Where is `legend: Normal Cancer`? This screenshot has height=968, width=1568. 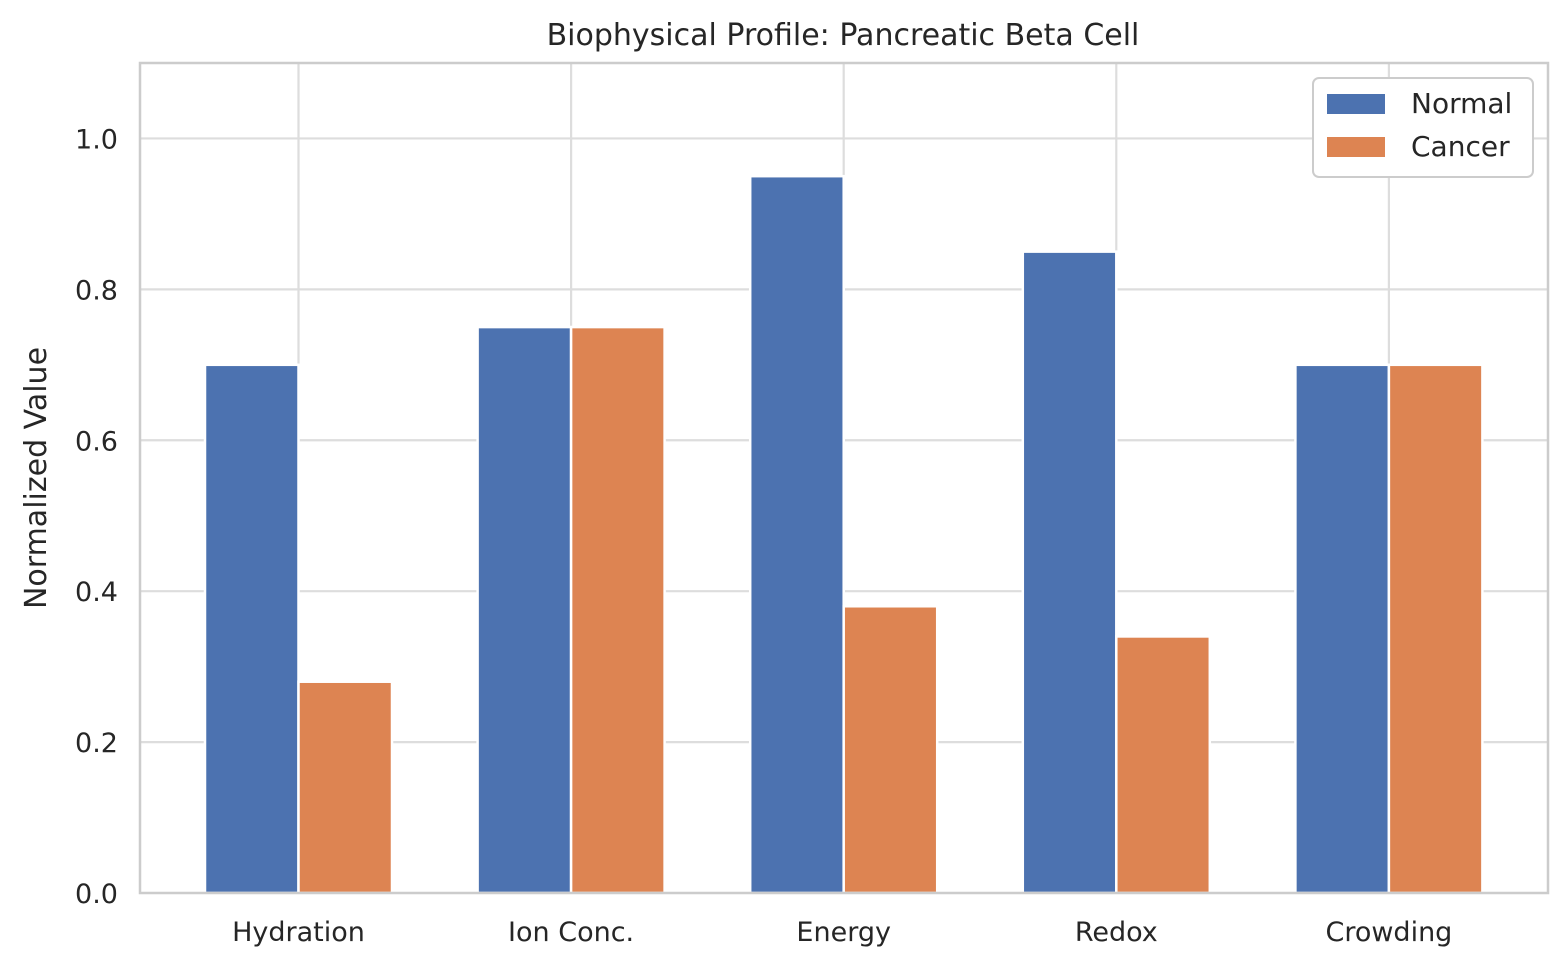
legend: Normal Cancer is located at coordinates (1423, 127).